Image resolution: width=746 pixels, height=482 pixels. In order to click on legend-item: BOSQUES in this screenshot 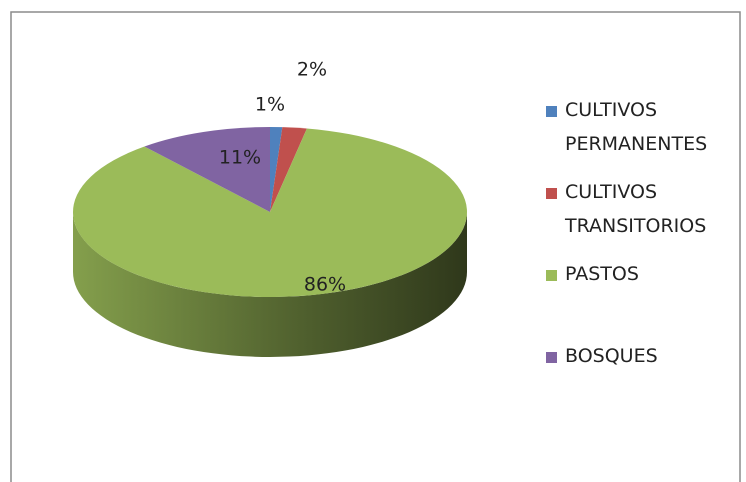, I will do `click(636, 358)`.